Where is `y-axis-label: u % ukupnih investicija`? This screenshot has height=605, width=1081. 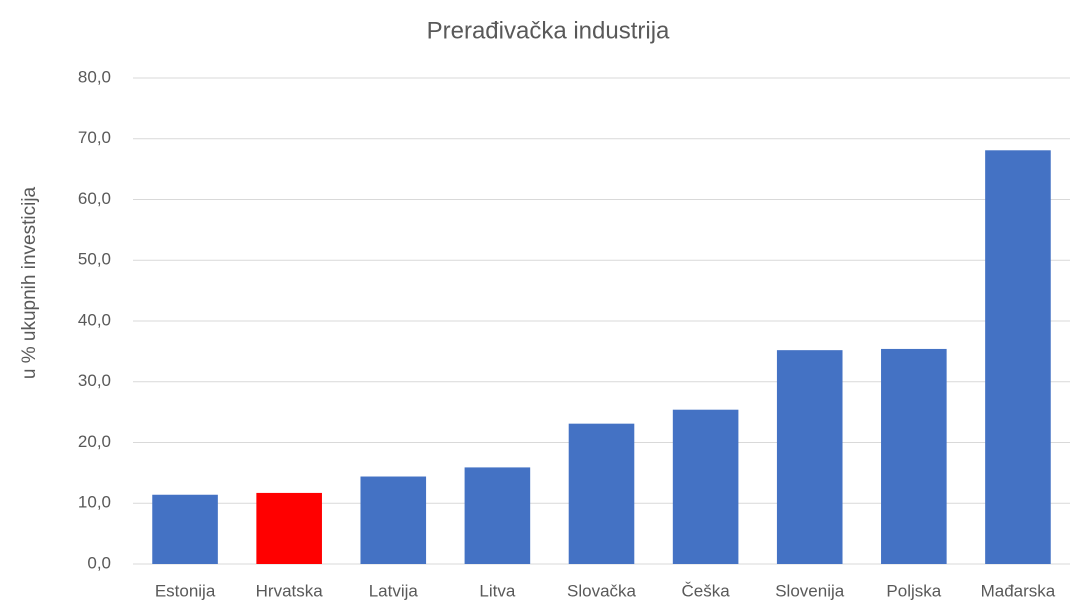 y-axis-label: u % ukupnih investicija is located at coordinates (29, 282).